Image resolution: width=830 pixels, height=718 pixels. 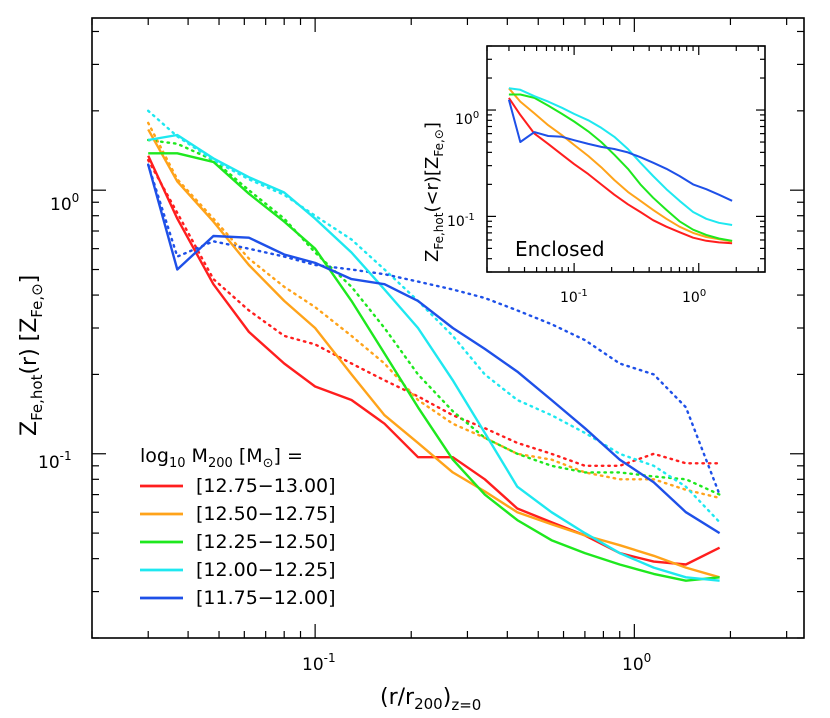 What do you see at coordinates (64, 203) in the screenshot?
I see `y-tick-label-1: 10⁰` at bounding box center [64, 203].